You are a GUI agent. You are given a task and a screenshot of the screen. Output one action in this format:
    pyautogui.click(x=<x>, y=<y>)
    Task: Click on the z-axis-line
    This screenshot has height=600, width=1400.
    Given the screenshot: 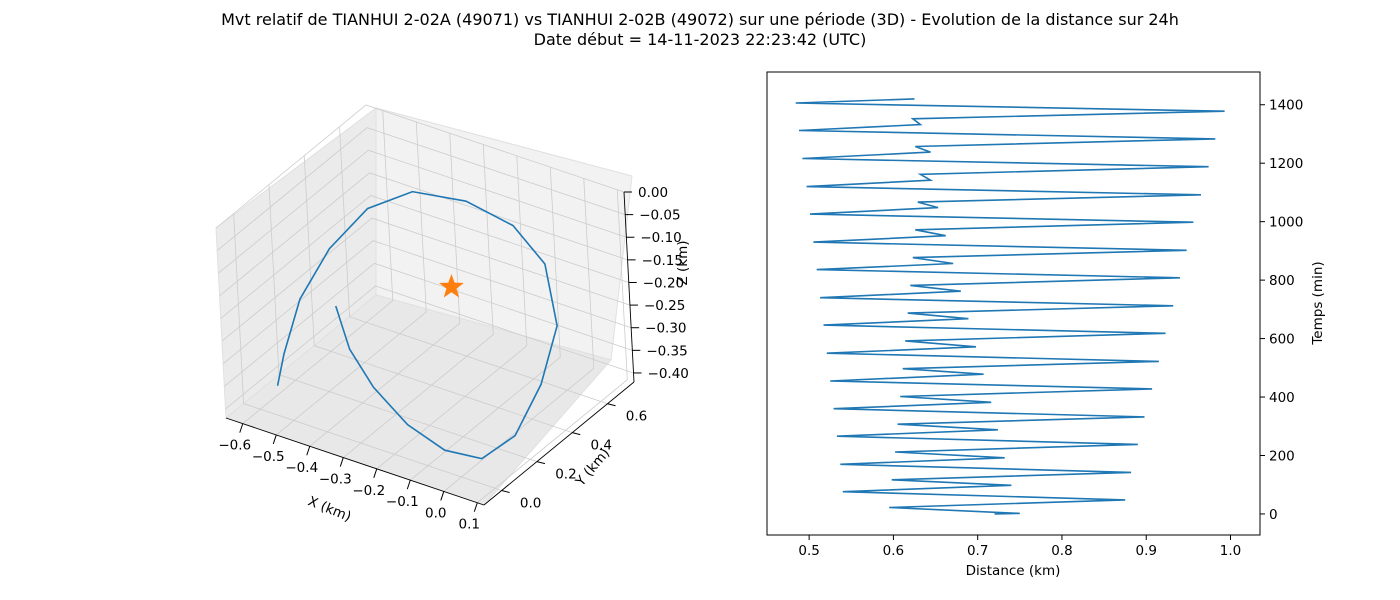 What is the action you would take?
    pyautogui.click(x=629, y=287)
    